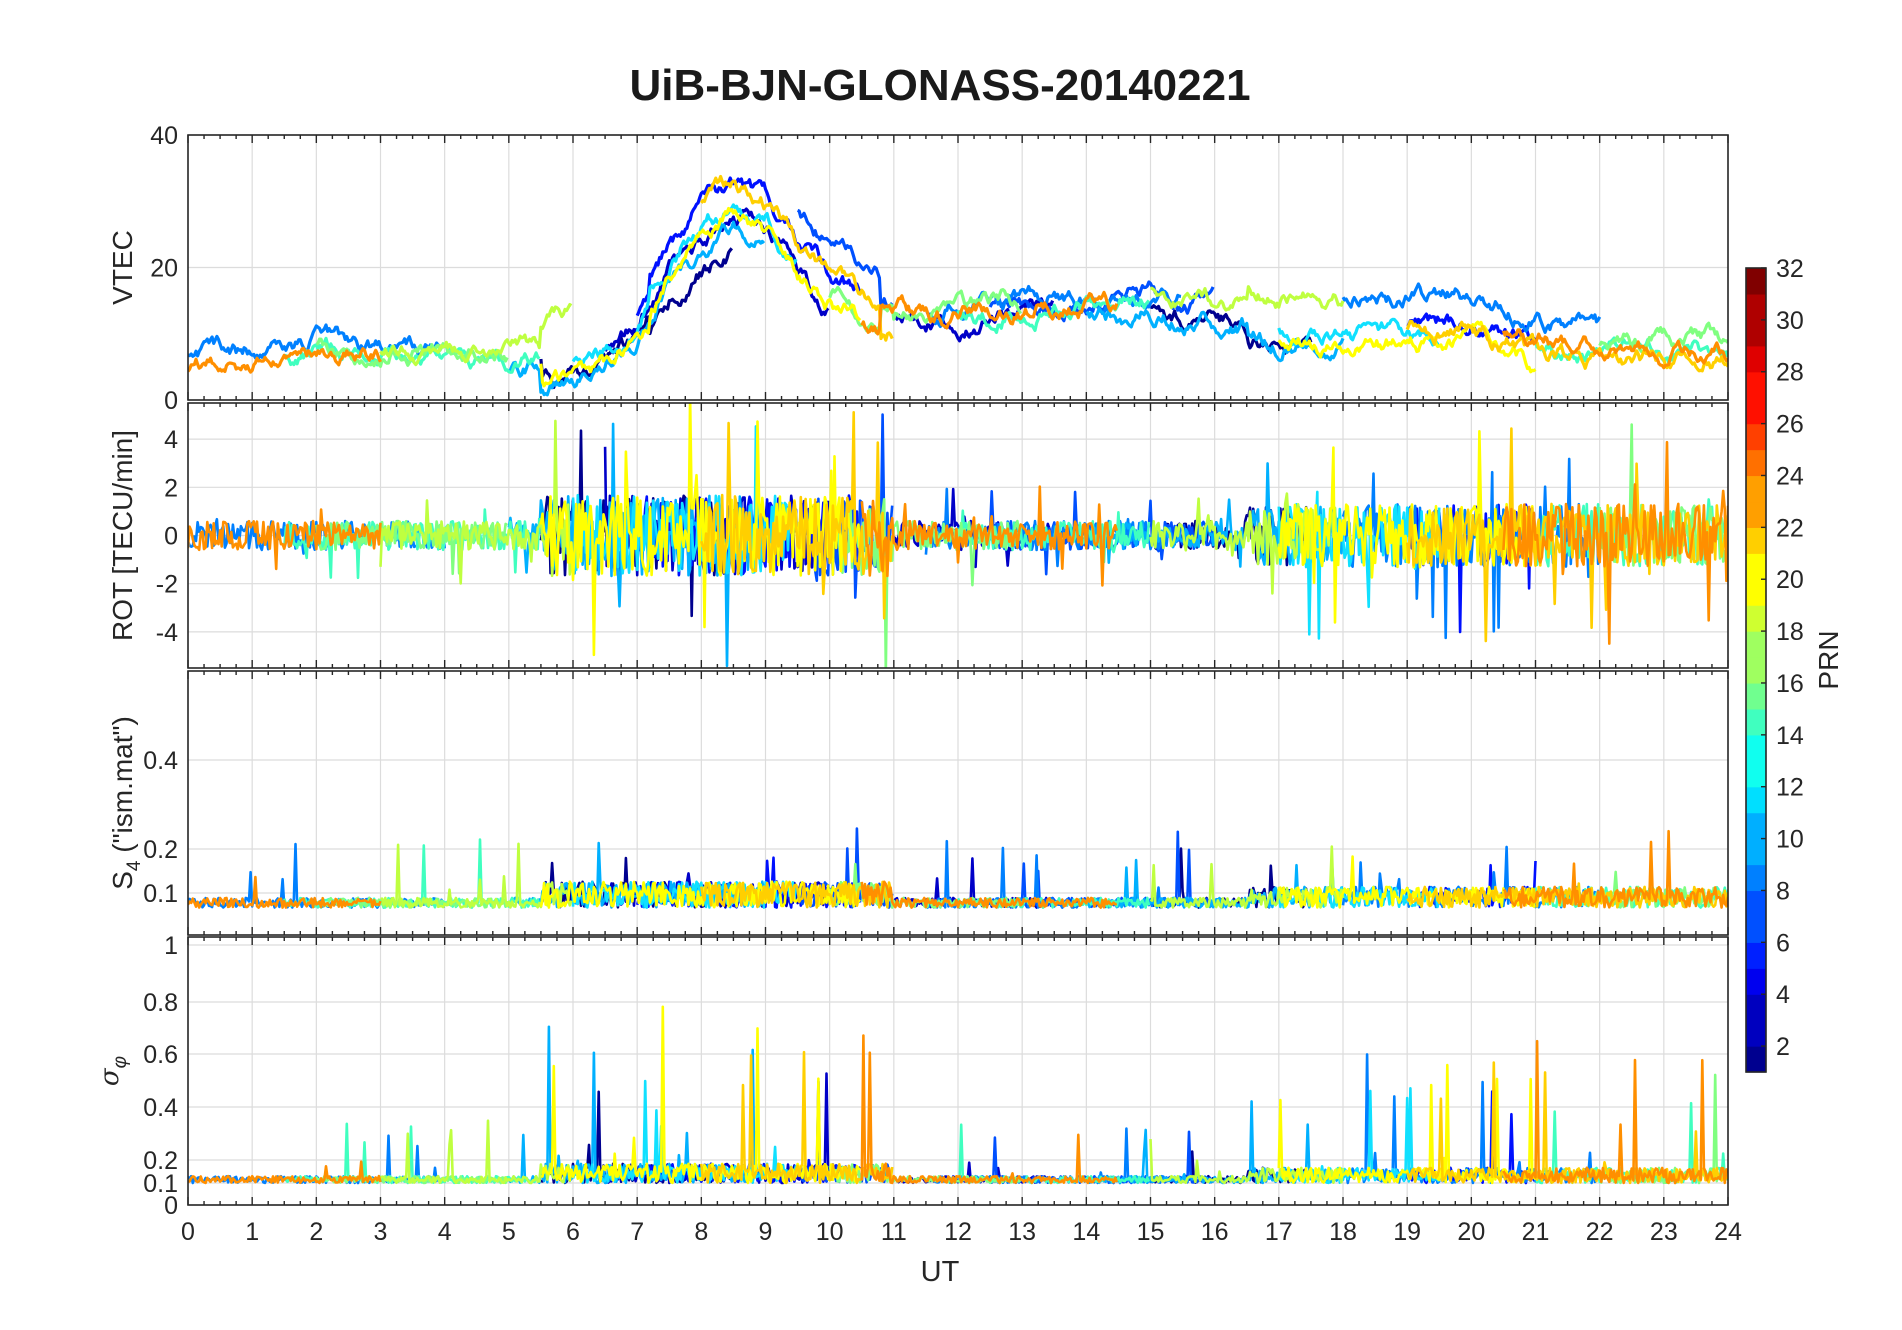 This screenshot has width=1902, height=1330. I want to click on x-tick-label: 2, so click(316, 1232).